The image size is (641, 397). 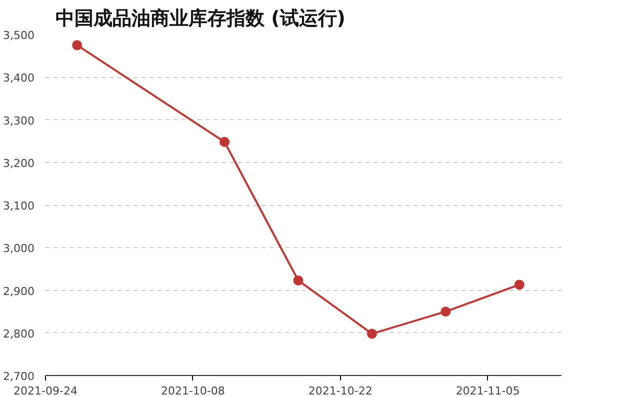 What do you see at coordinates (19, 249) in the screenshot?
I see `y-tick-label: 3,000` at bounding box center [19, 249].